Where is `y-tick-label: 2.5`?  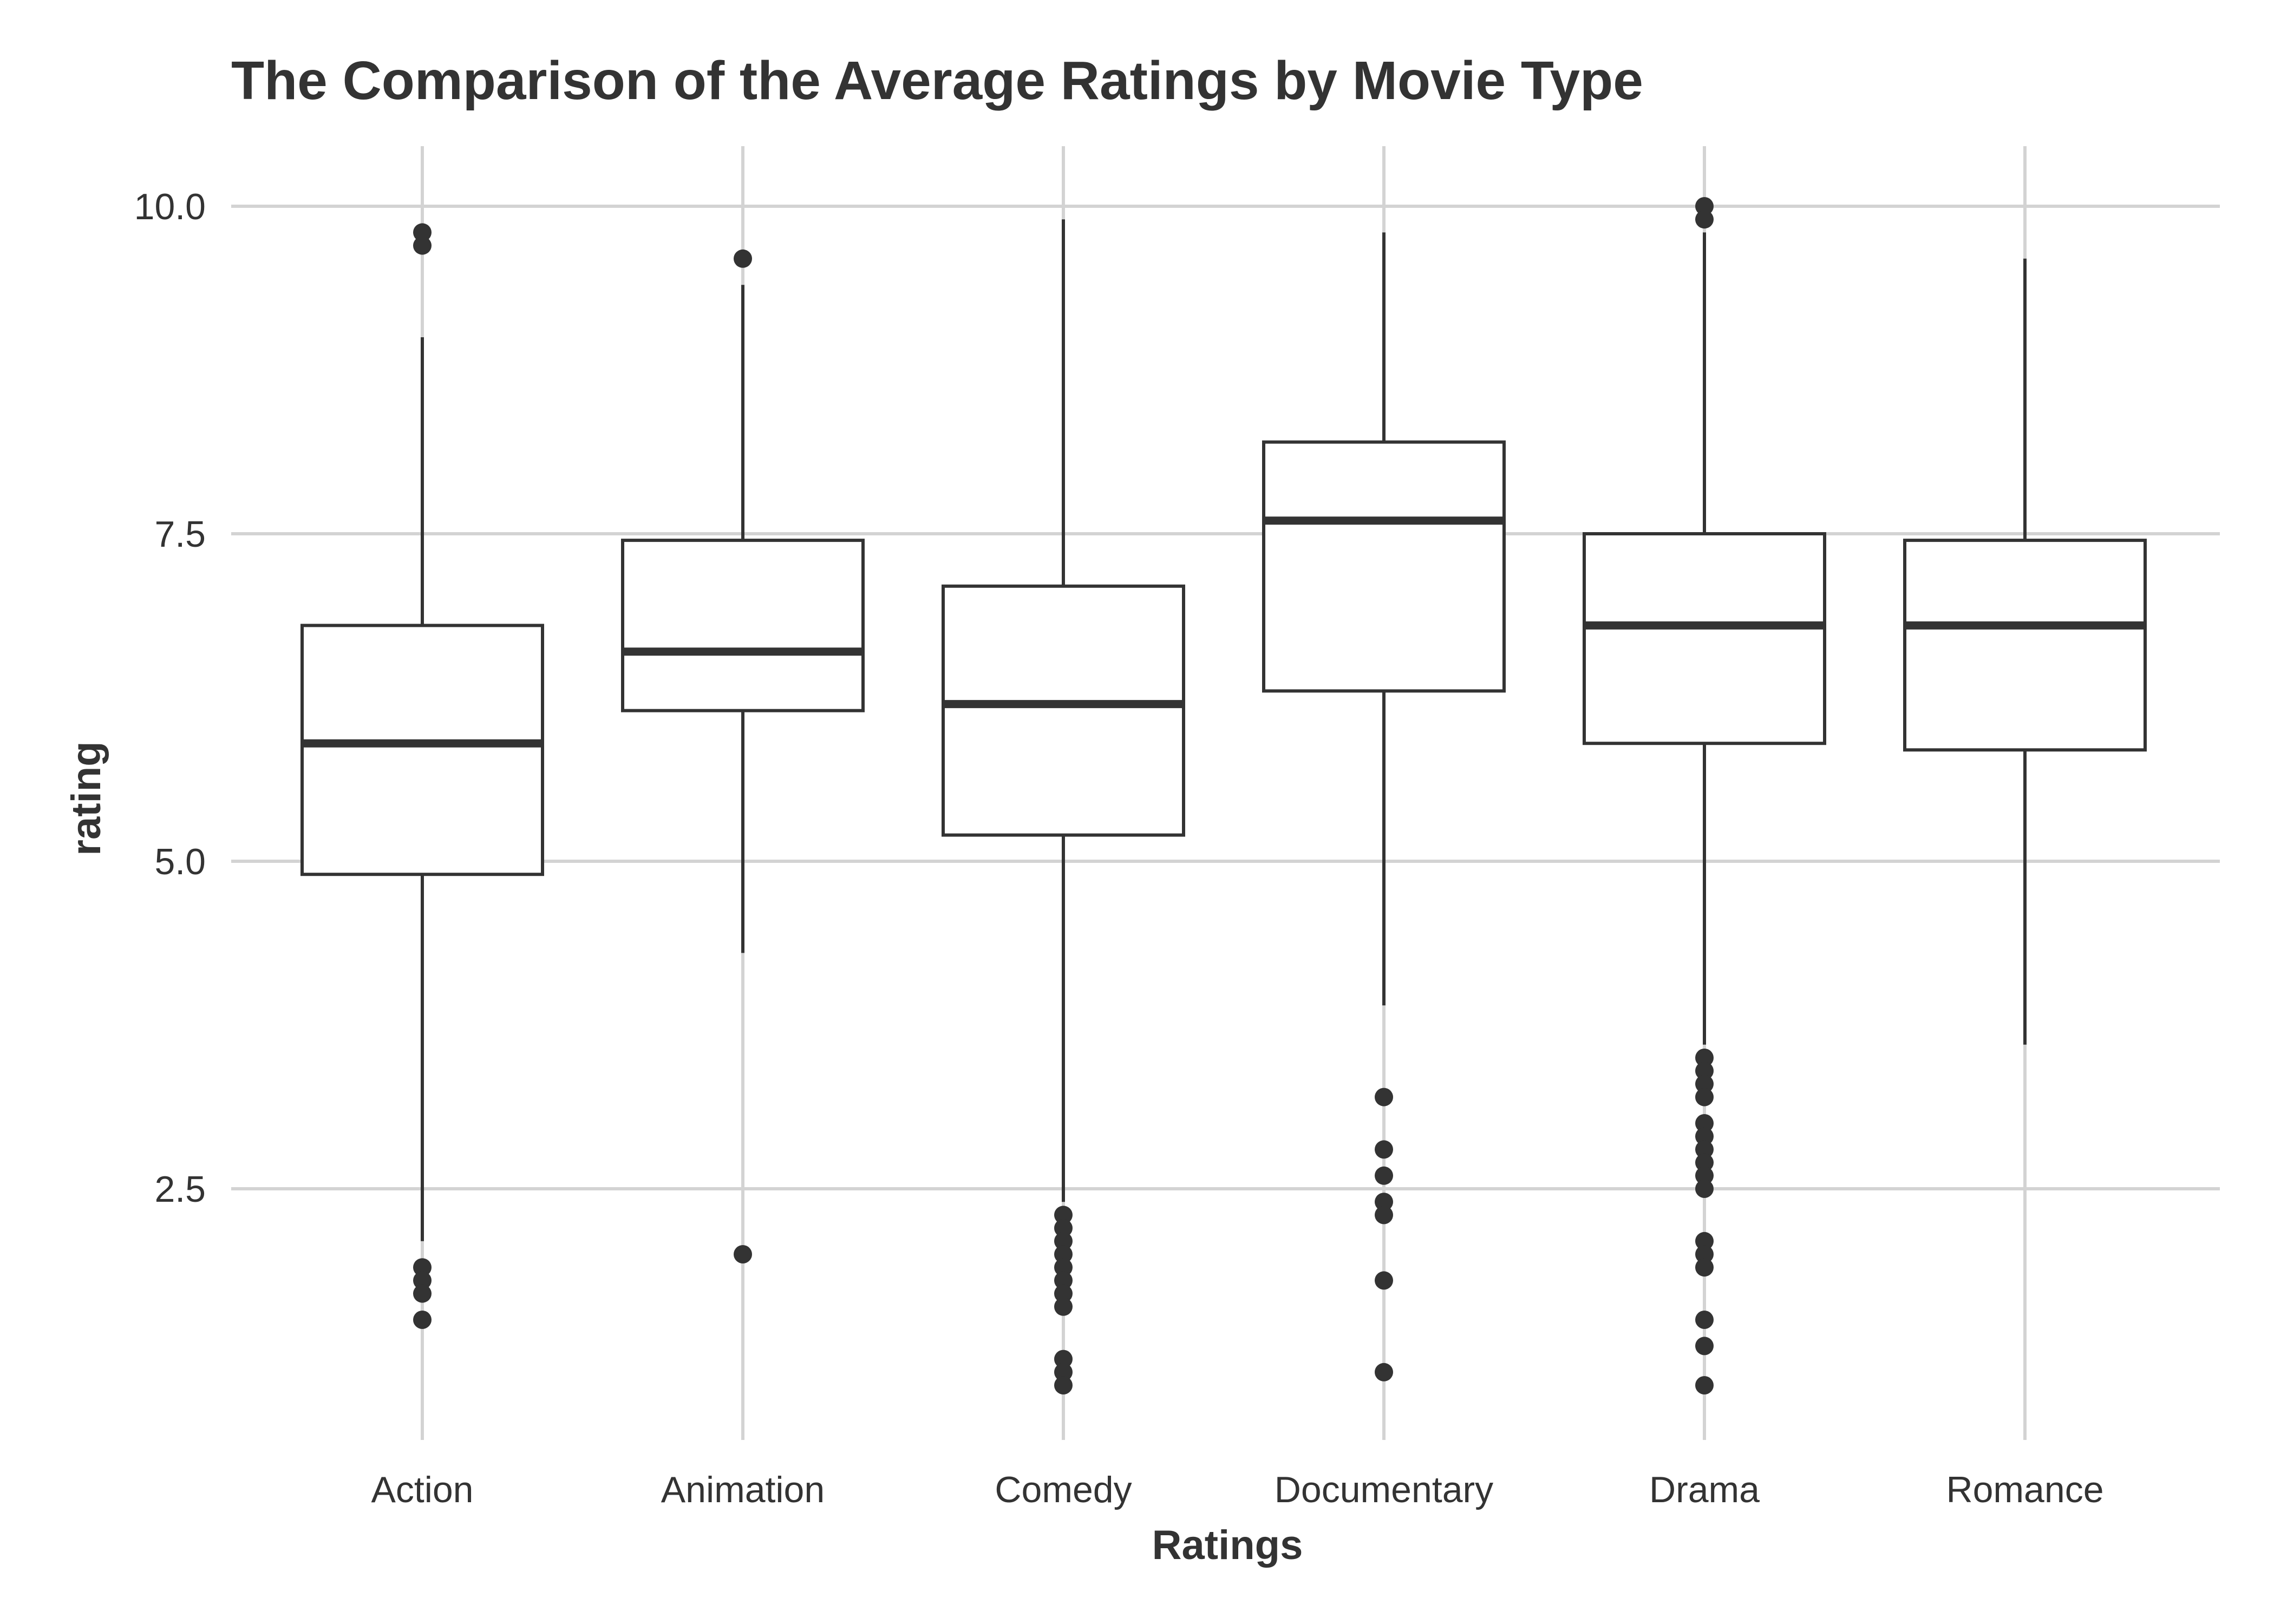
y-tick-label: 2.5 is located at coordinates (180, 1189).